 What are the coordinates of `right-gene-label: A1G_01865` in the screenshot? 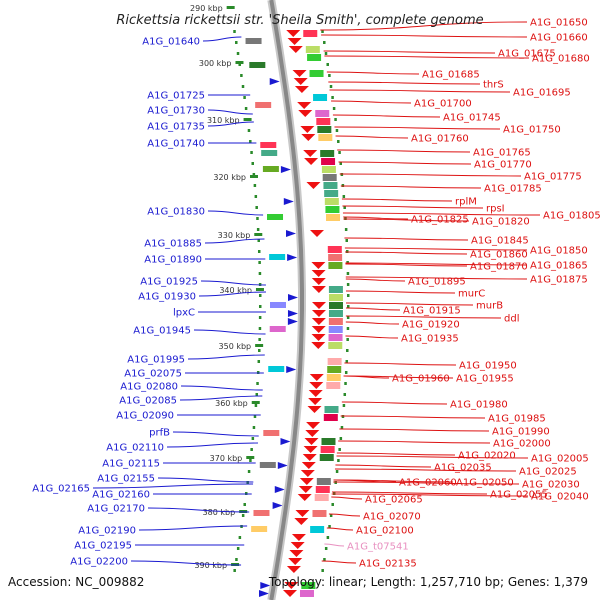 It's located at (559, 266).